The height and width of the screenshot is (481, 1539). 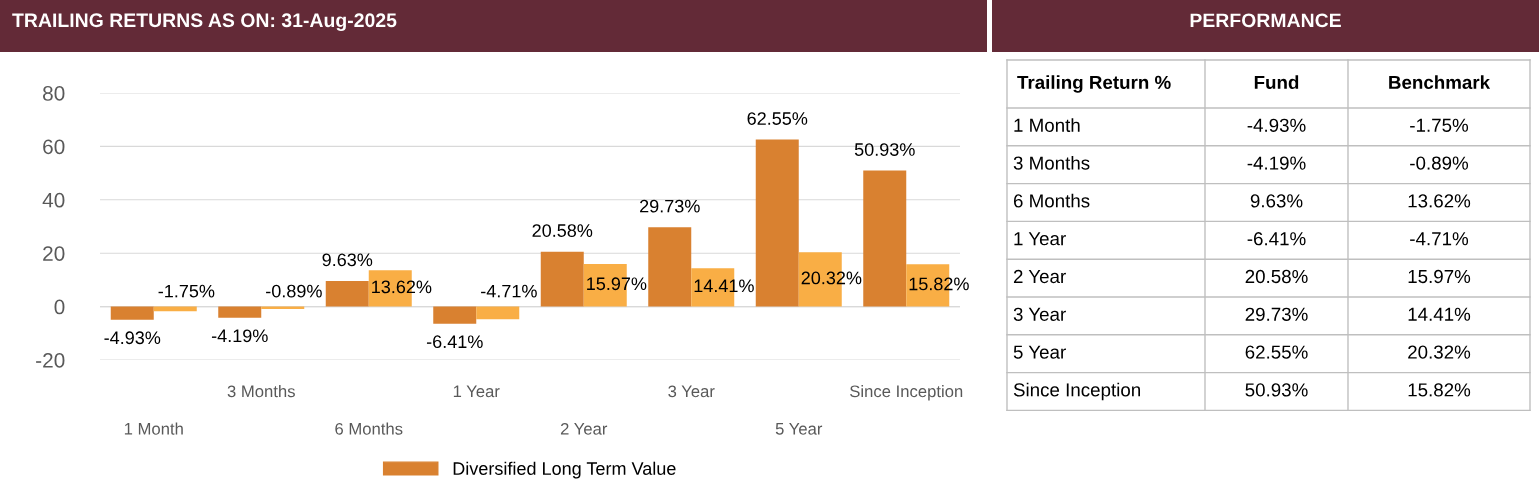 I want to click on text: Benchmark, so click(x=1440, y=82).